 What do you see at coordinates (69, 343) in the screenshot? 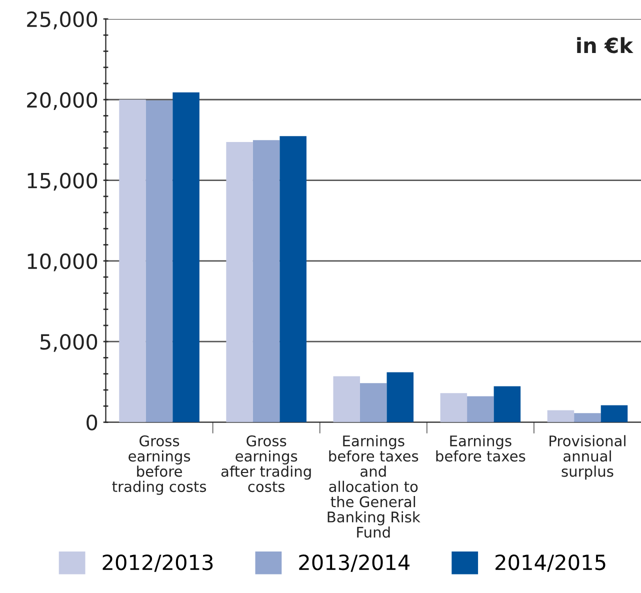
I see `y-tick-label: 5,000` at bounding box center [69, 343].